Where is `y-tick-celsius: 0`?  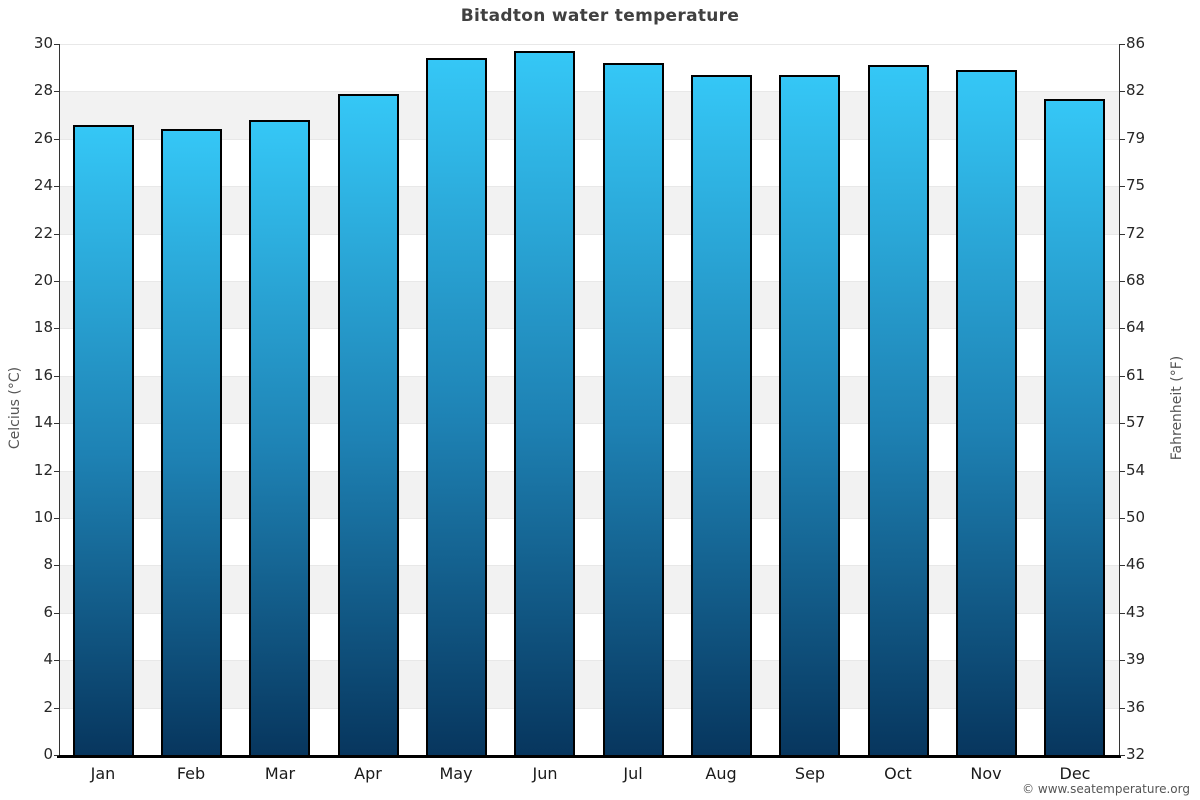
y-tick-celsius: 0 is located at coordinates (48, 754).